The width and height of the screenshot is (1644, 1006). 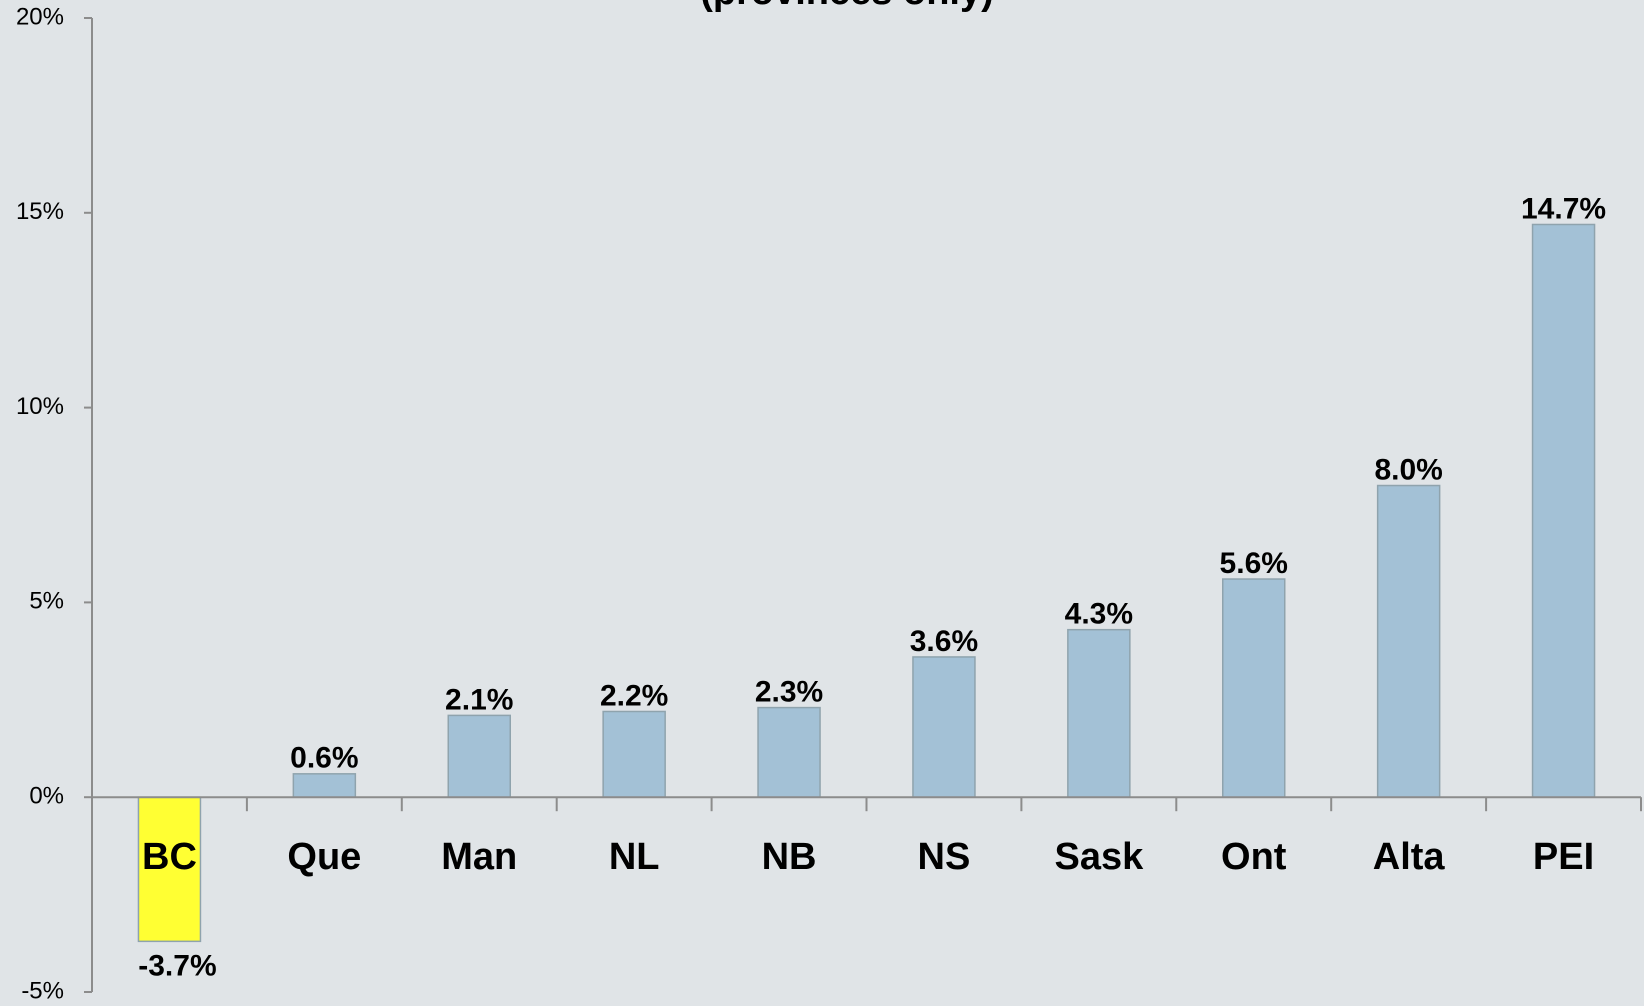 What do you see at coordinates (789, 857) in the screenshot?
I see `x-tick-label: NB` at bounding box center [789, 857].